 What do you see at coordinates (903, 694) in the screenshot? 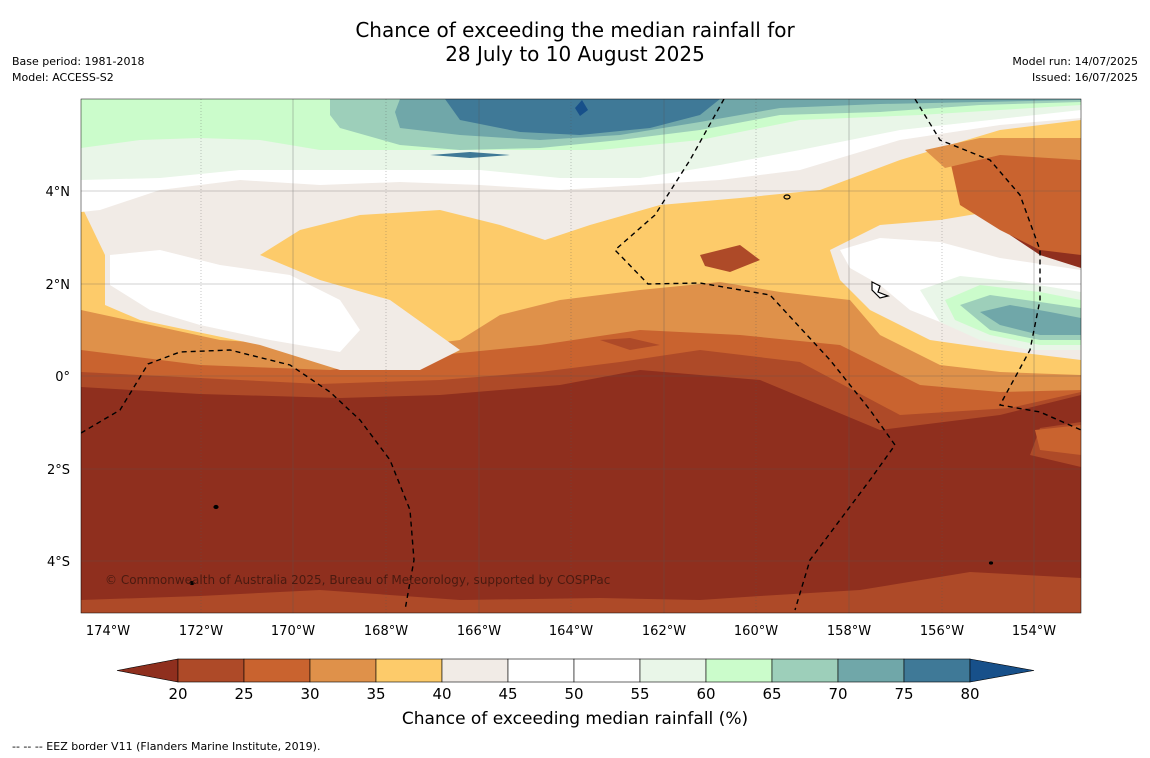
I see `colorbar-tick-label: 75` at bounding box center [903, 694].